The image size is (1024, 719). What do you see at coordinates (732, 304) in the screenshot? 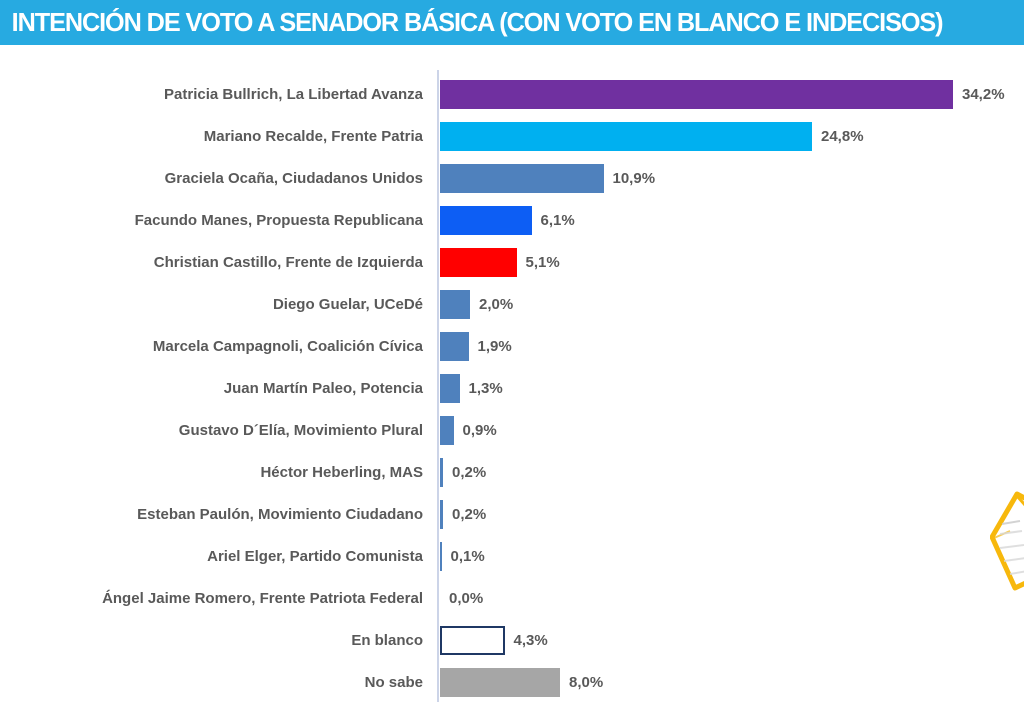
I see `bar-cell: 2,0%` at bounding box center [732, 304].